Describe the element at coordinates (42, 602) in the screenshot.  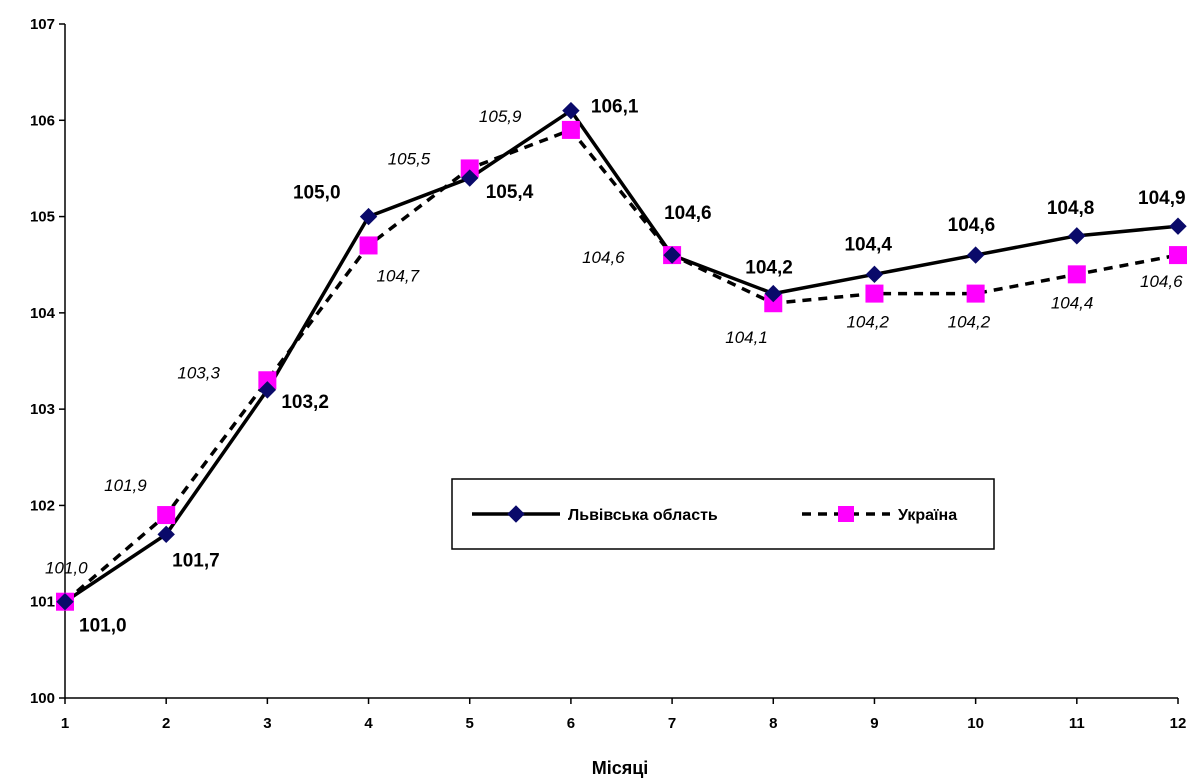
I see `y-tick-label: 101` at that location.